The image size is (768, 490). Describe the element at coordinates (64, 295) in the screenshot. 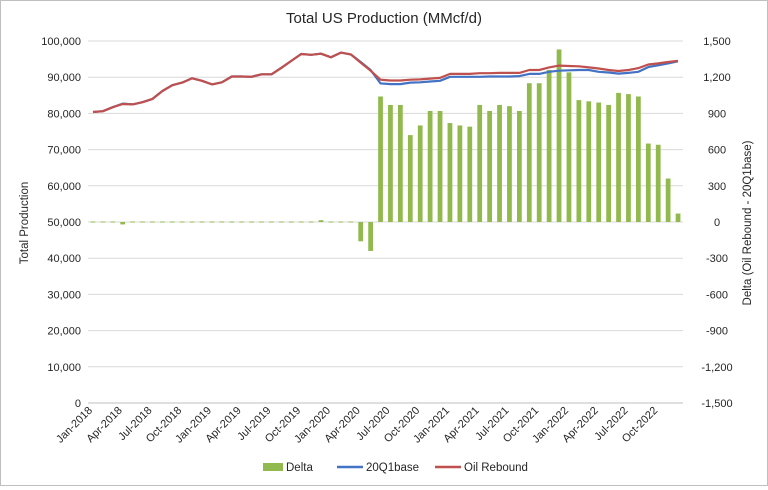

I see `y-tick-label: 30,000` at that location.